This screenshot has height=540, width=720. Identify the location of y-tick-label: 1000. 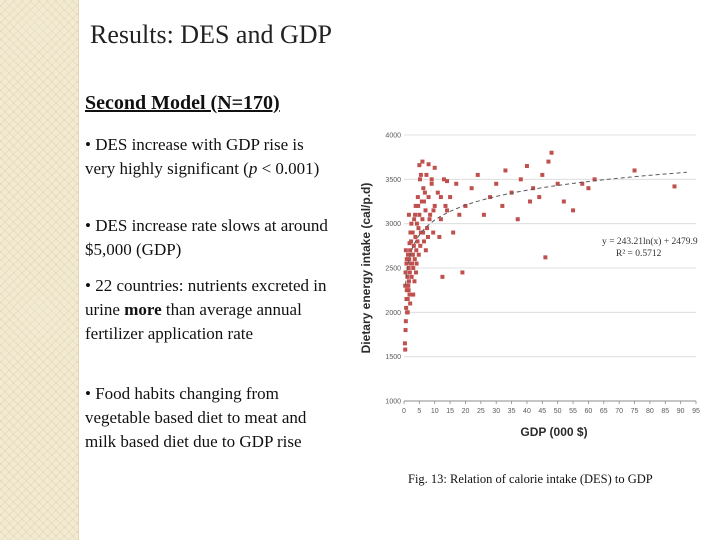
(393, 402).